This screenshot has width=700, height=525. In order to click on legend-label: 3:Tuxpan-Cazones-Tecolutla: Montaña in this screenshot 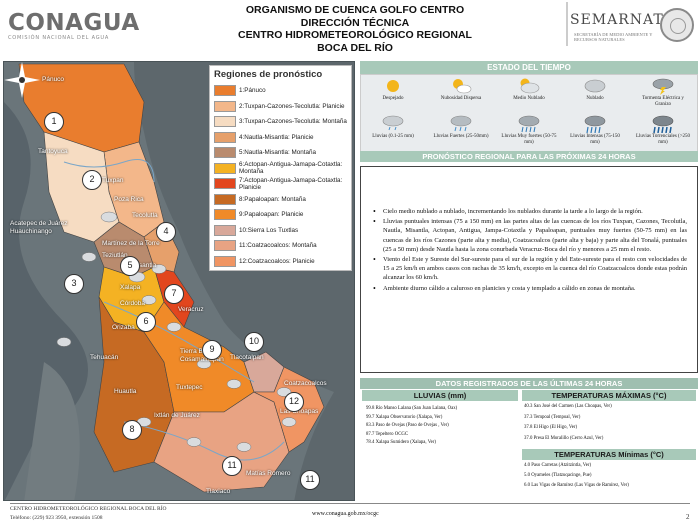, I will do `click(293, 122)`.